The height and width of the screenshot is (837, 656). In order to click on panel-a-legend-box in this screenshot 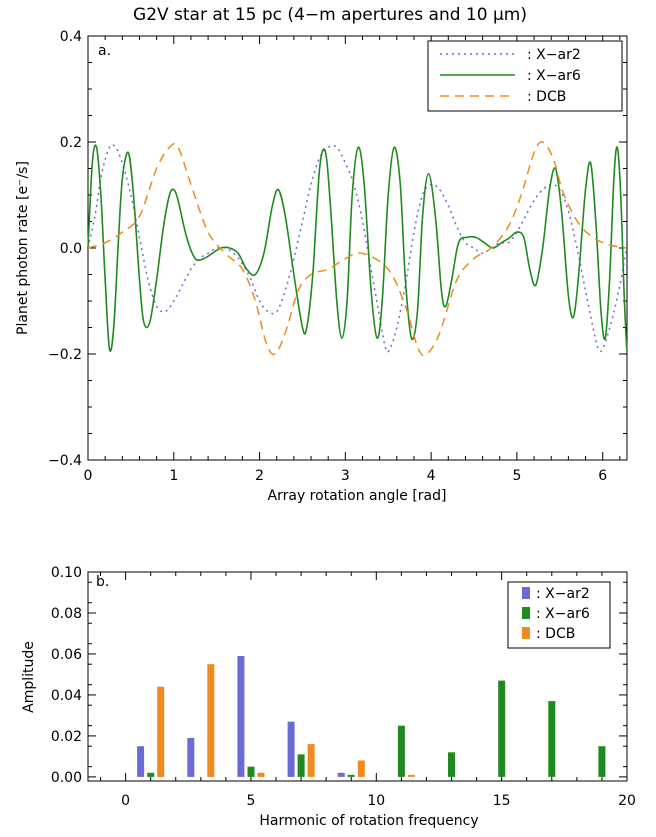, I will do `click(525, 76)`.